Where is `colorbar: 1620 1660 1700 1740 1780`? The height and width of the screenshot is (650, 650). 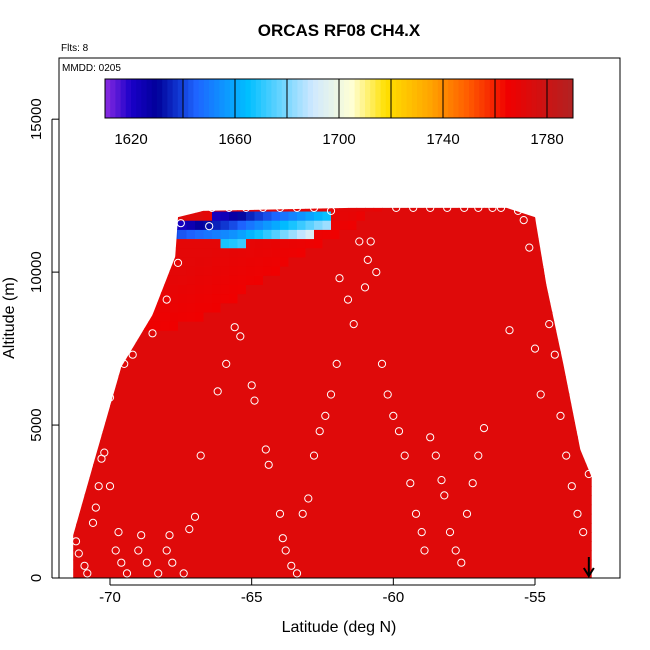
colorbar: 1620 1660 1700 1740 1780 is located at coordinates (339, 113).